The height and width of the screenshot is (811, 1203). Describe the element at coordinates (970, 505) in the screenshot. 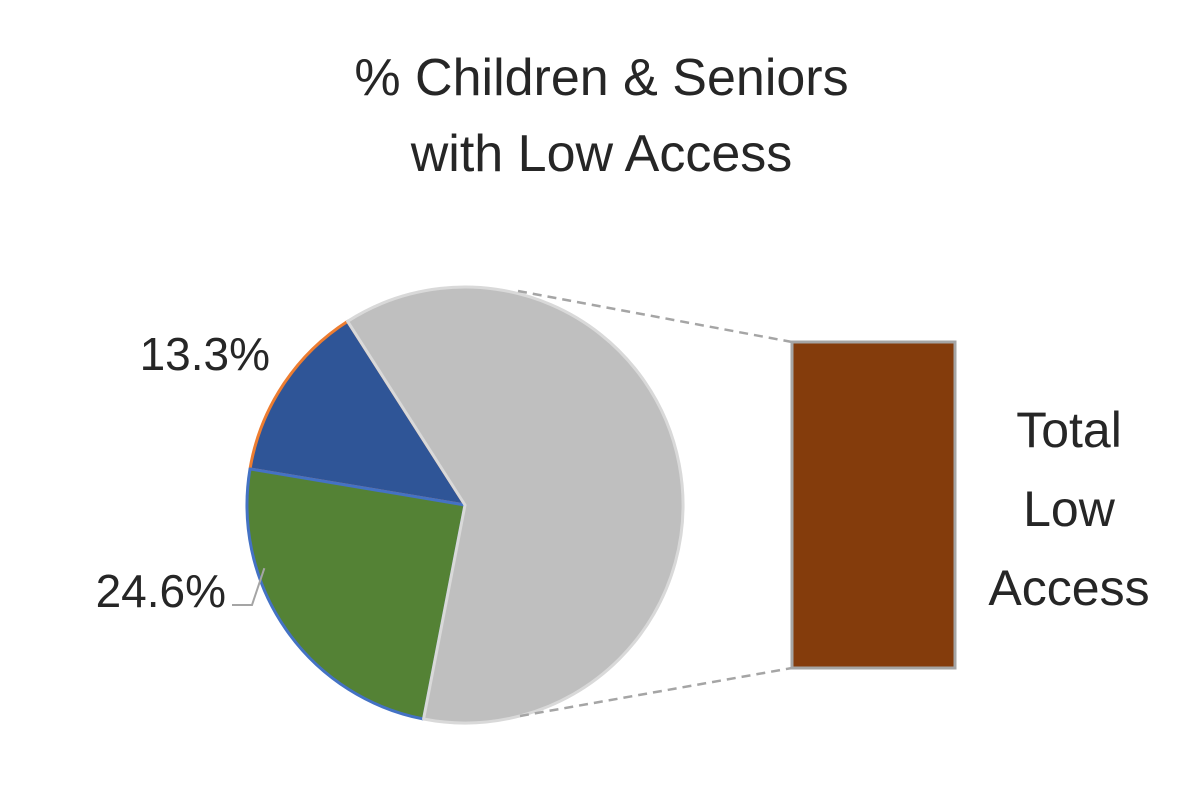

I see `secondary-bar: Total Low Access` at that location.